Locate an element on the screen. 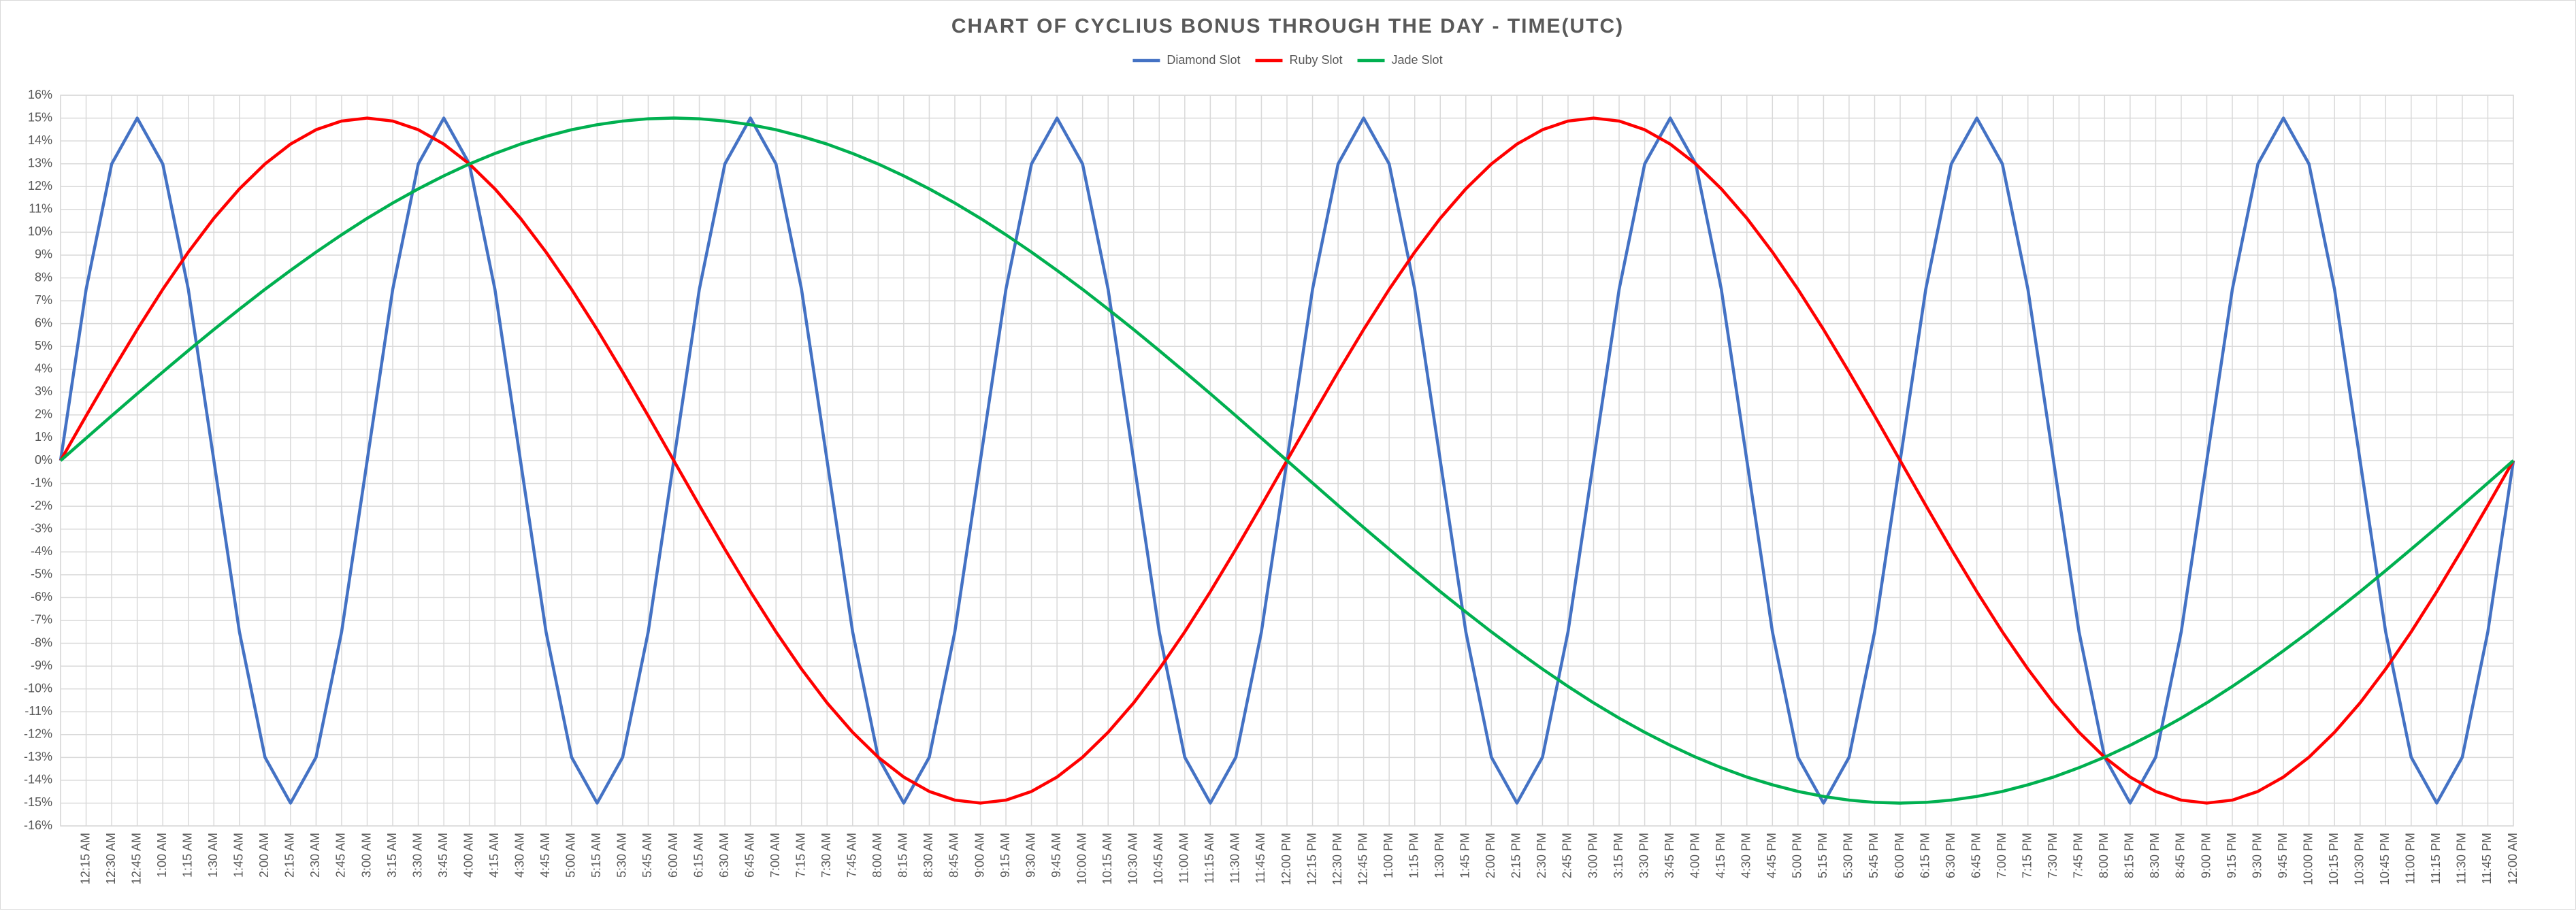  x-tick-label: 3:00 AM is located at coordinates (366, 855).